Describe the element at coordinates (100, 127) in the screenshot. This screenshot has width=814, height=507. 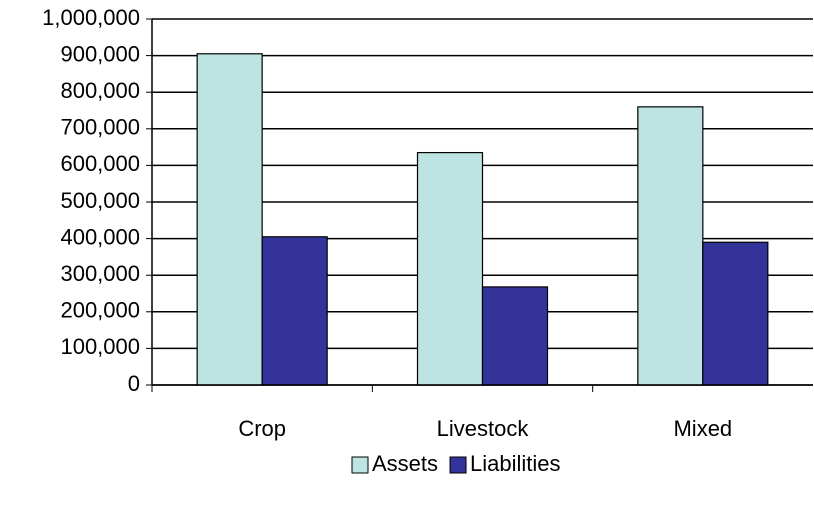
I see `y-tick-label: 700,000` at that location.